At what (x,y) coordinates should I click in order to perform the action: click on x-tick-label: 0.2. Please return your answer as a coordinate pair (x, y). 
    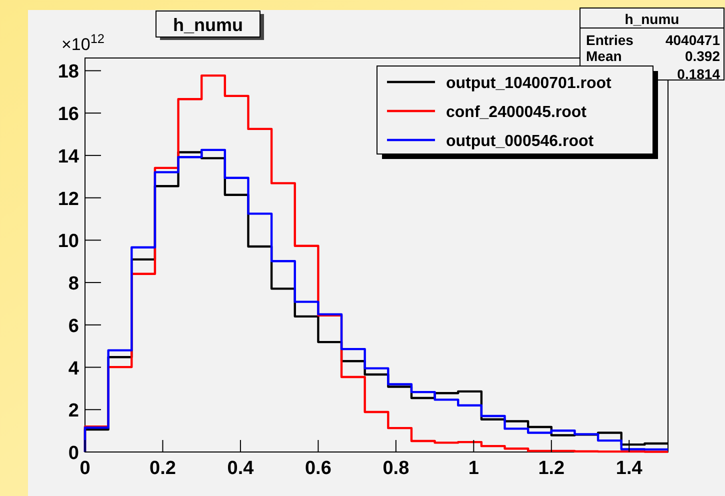
    Looking at the image, I should click on (163, 468).